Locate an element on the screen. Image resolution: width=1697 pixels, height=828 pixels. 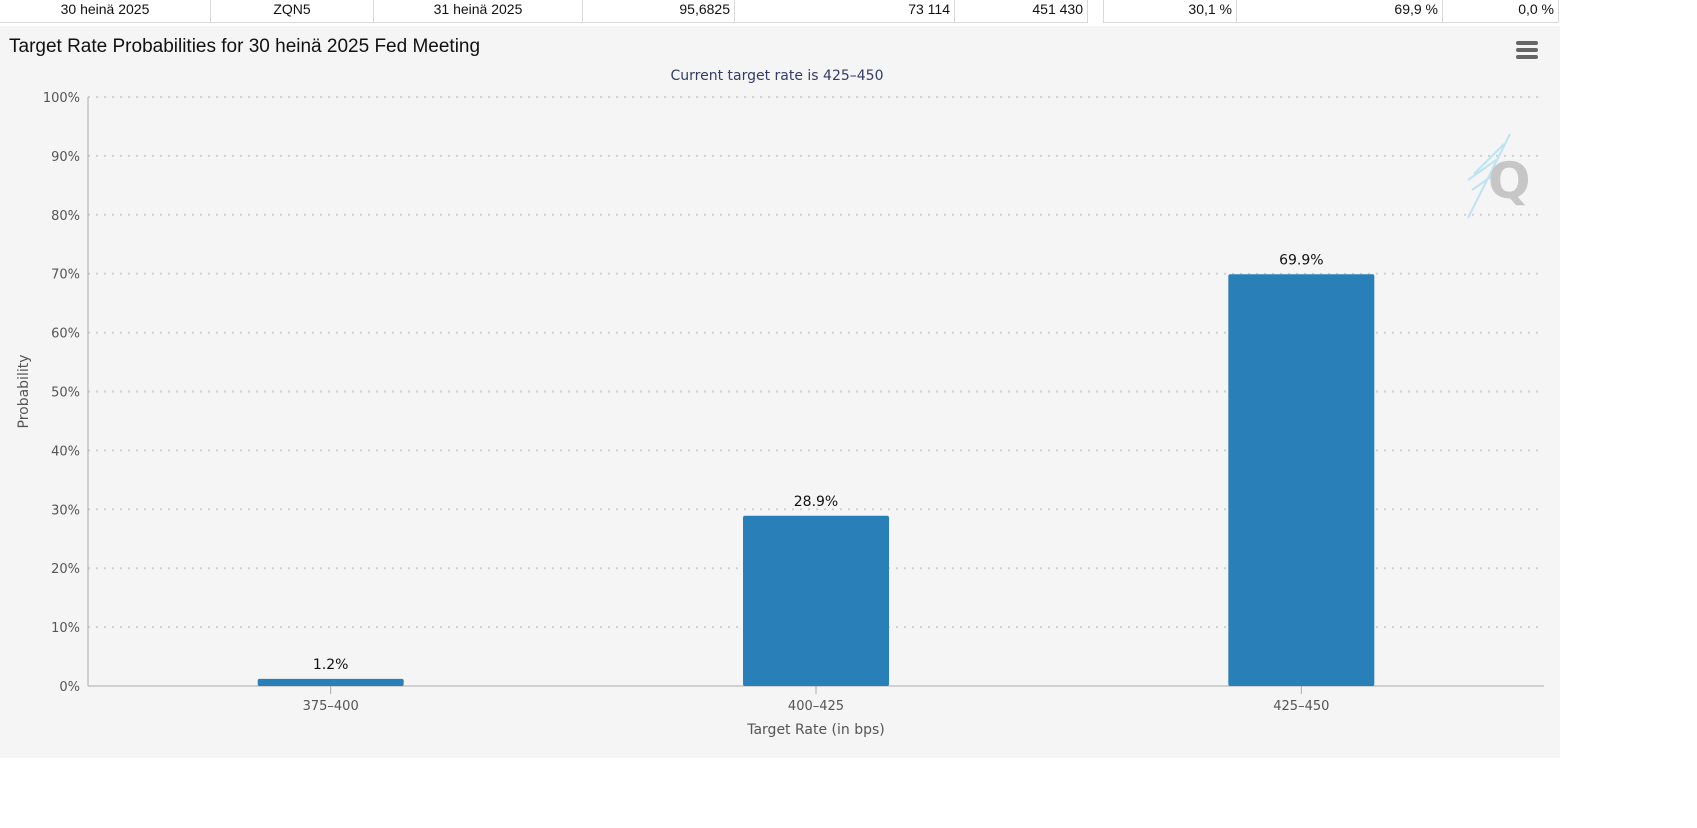
contract-cell: ZQN5 is located at coordinates (292, 11).